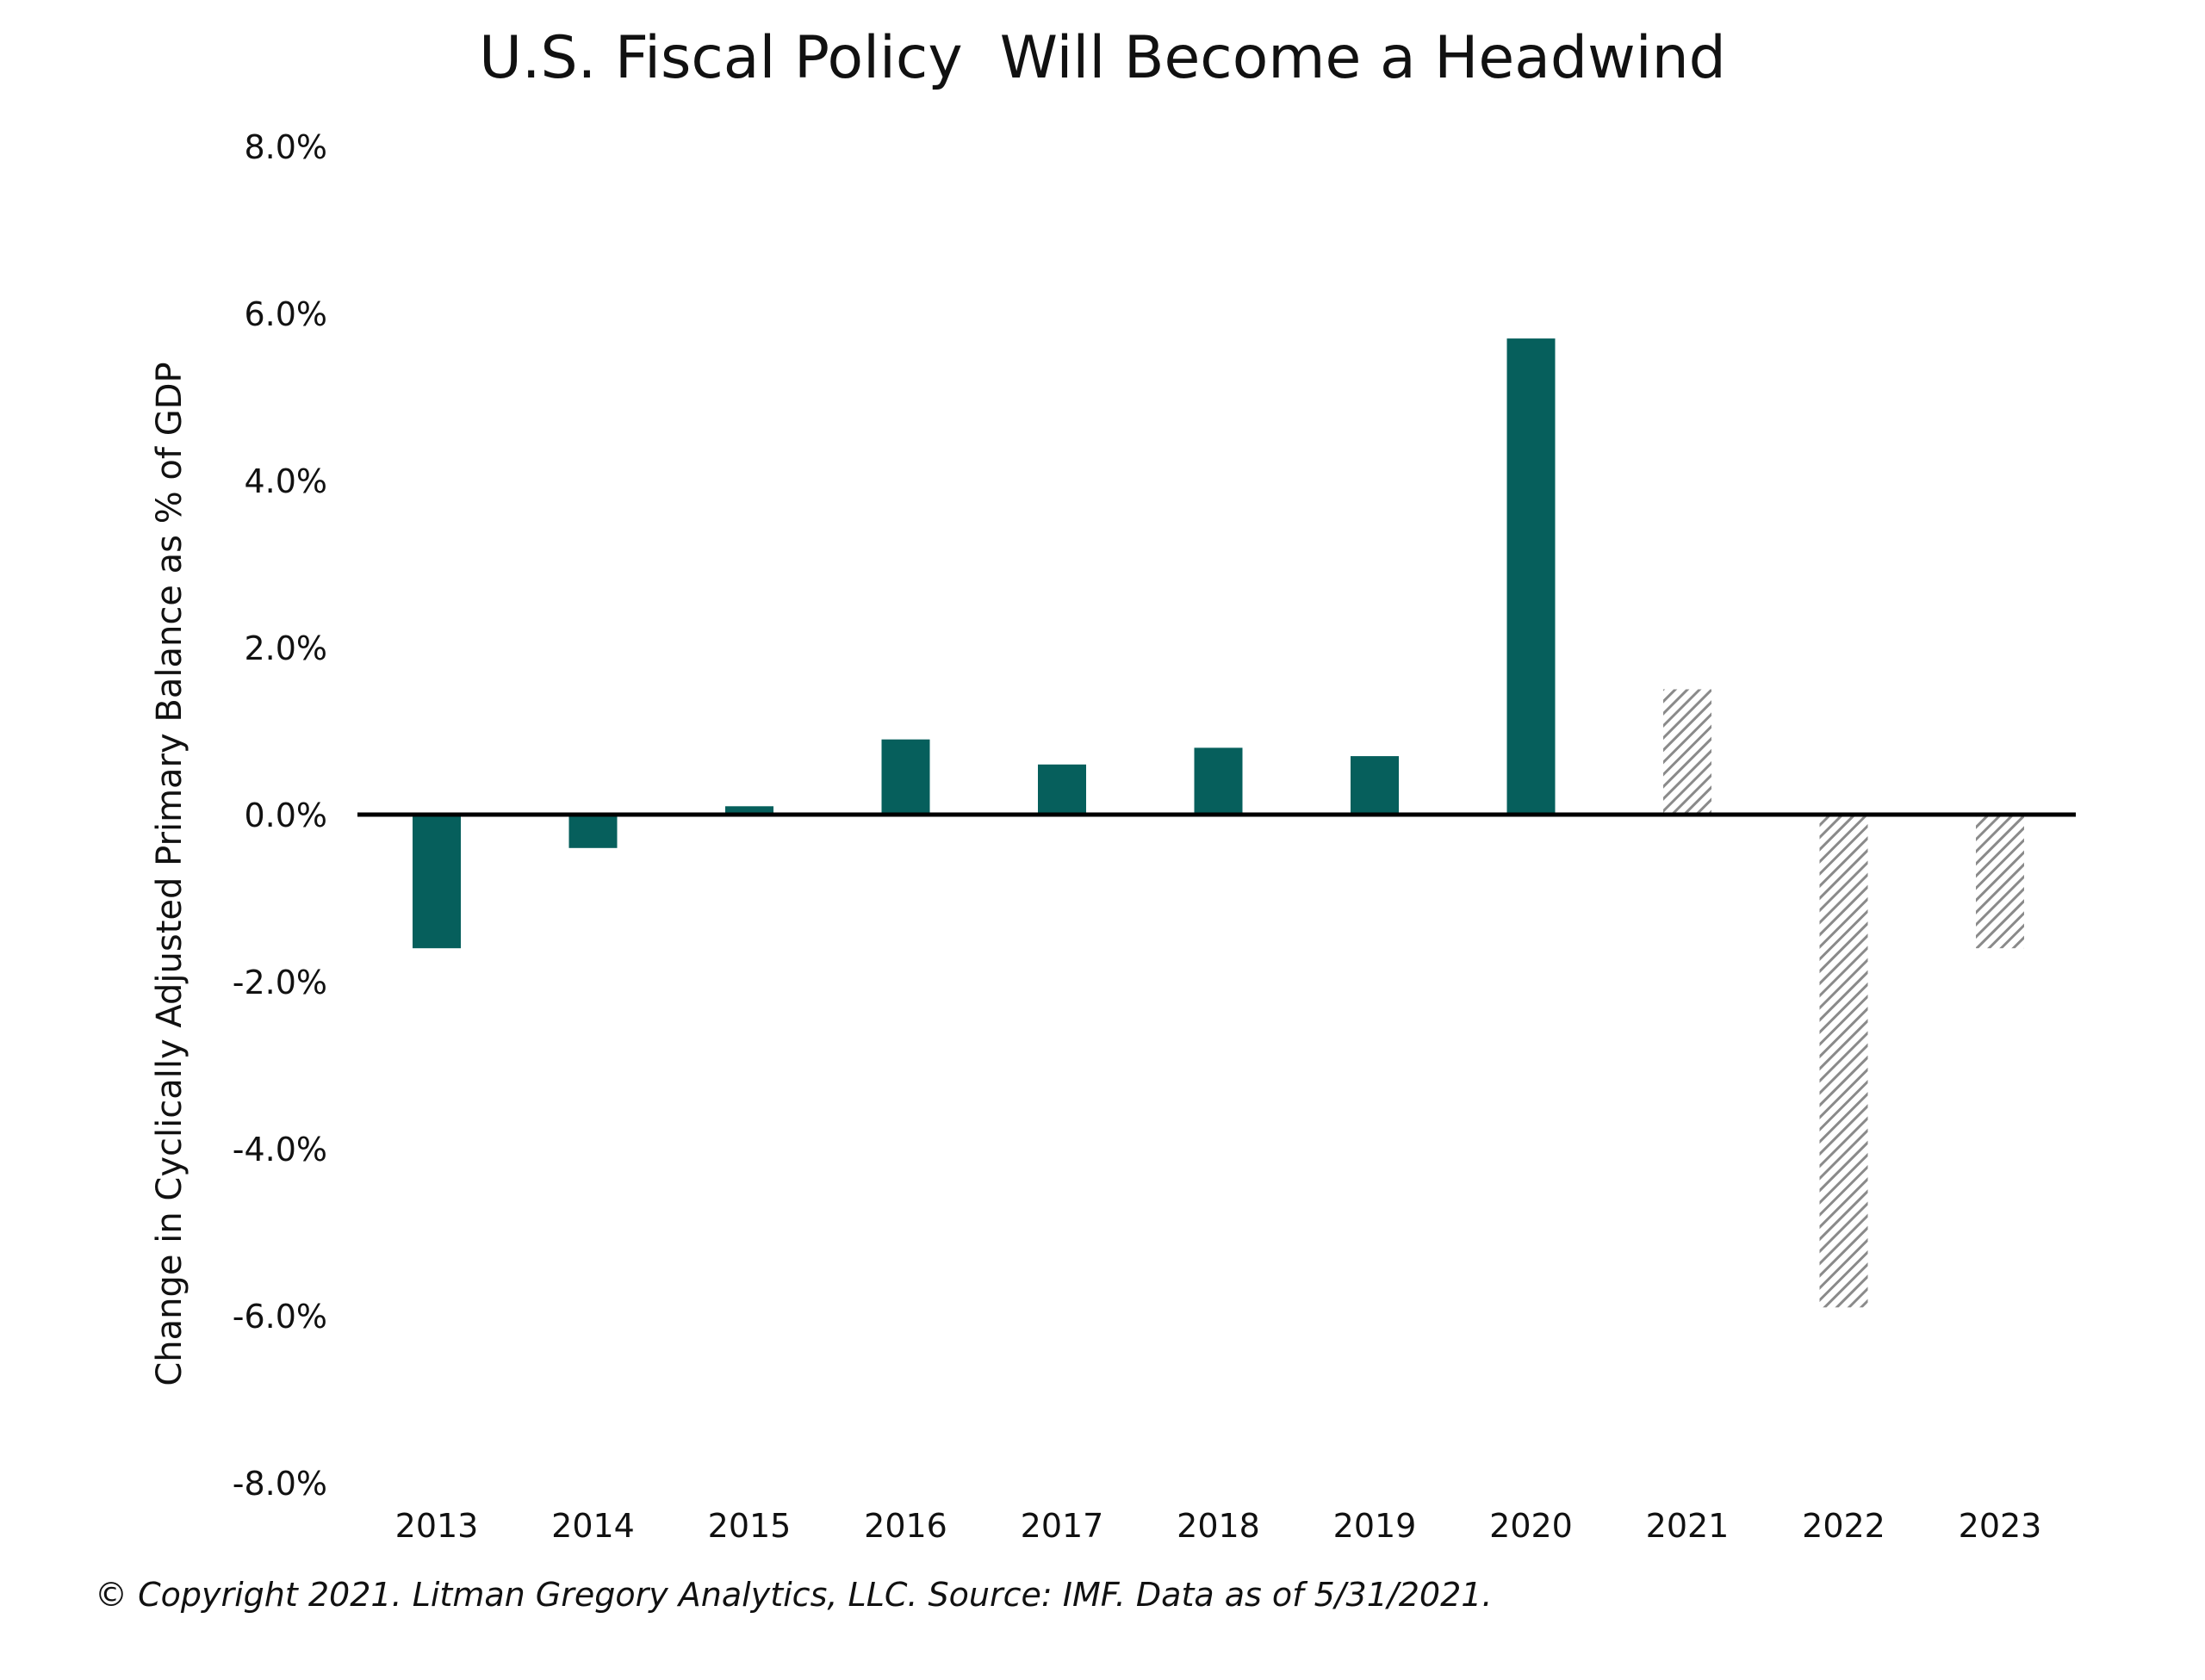 This screenshot has width=2205, height=1680. I want to click on y-tick-label: 2.0%, so click(285, 648).